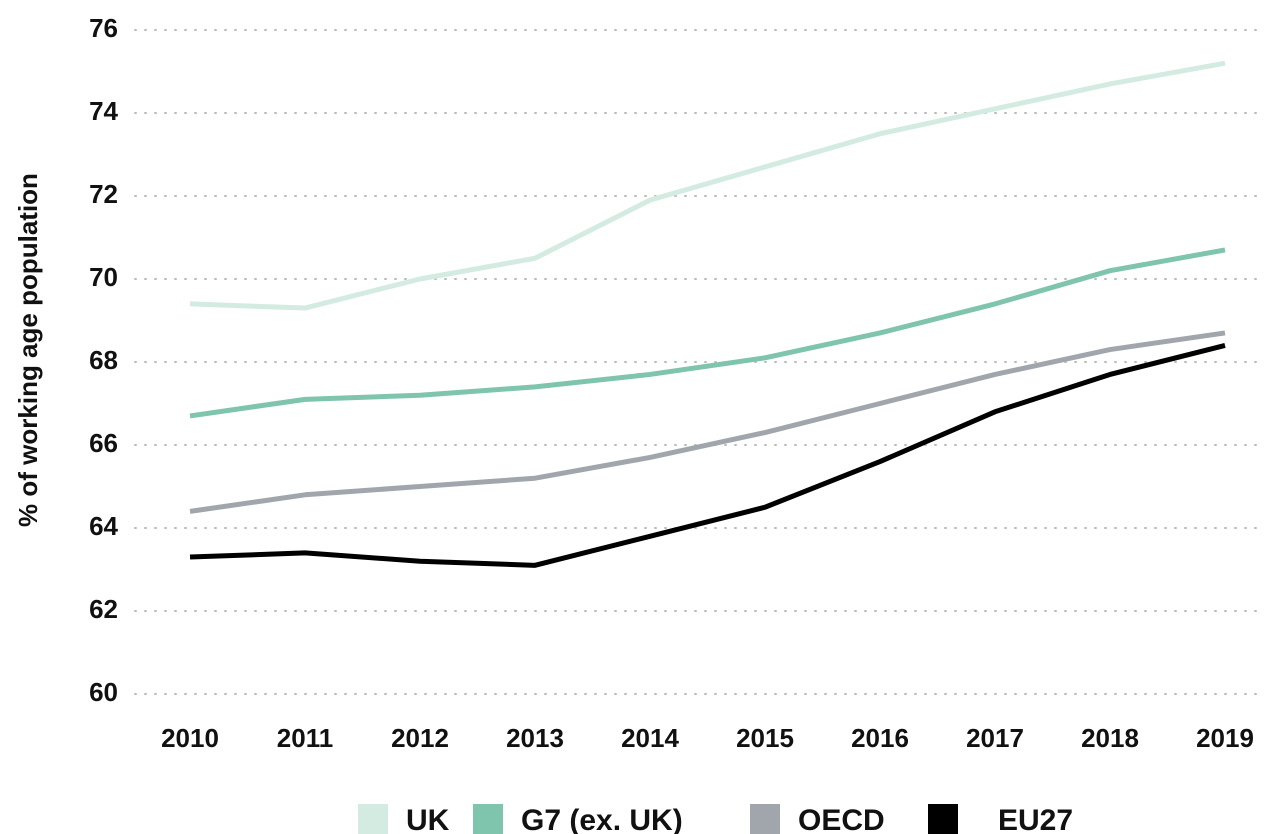 The image size is (1268, 834). Describe the element at coordinates (841, 819) in the screenshot. I see `legend-label: OECD` at that location.